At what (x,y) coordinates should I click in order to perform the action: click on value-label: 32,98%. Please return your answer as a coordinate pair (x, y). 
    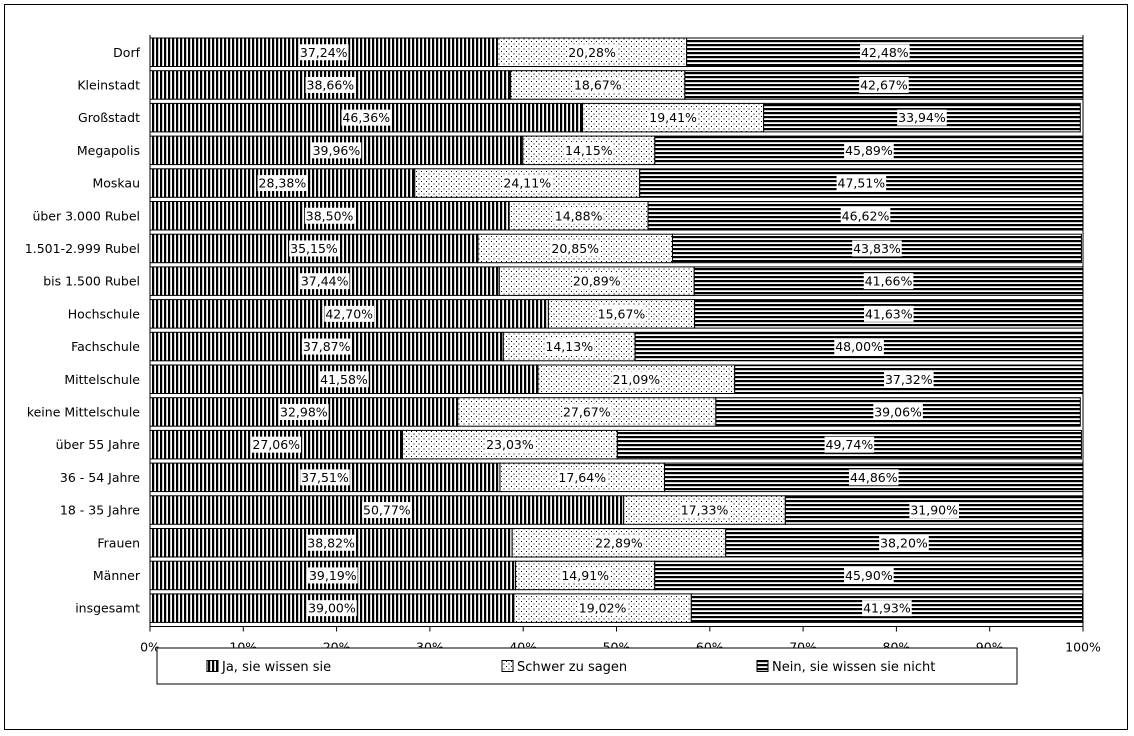
    Looking at the image, I should click on (304, 411).